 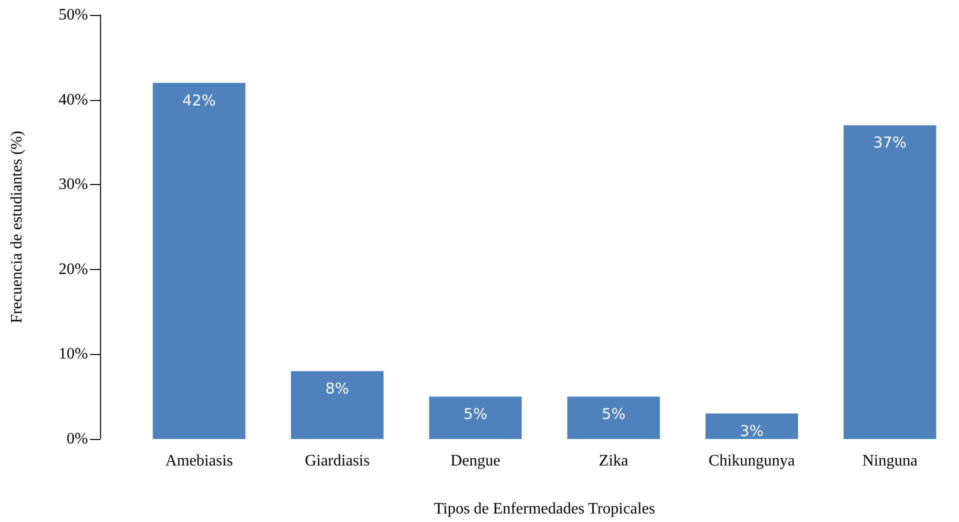 What do you see at coordinates (73, 185) in the screenshot?
I see `y-tick-label: 30%` at bounding box center [73, 185].